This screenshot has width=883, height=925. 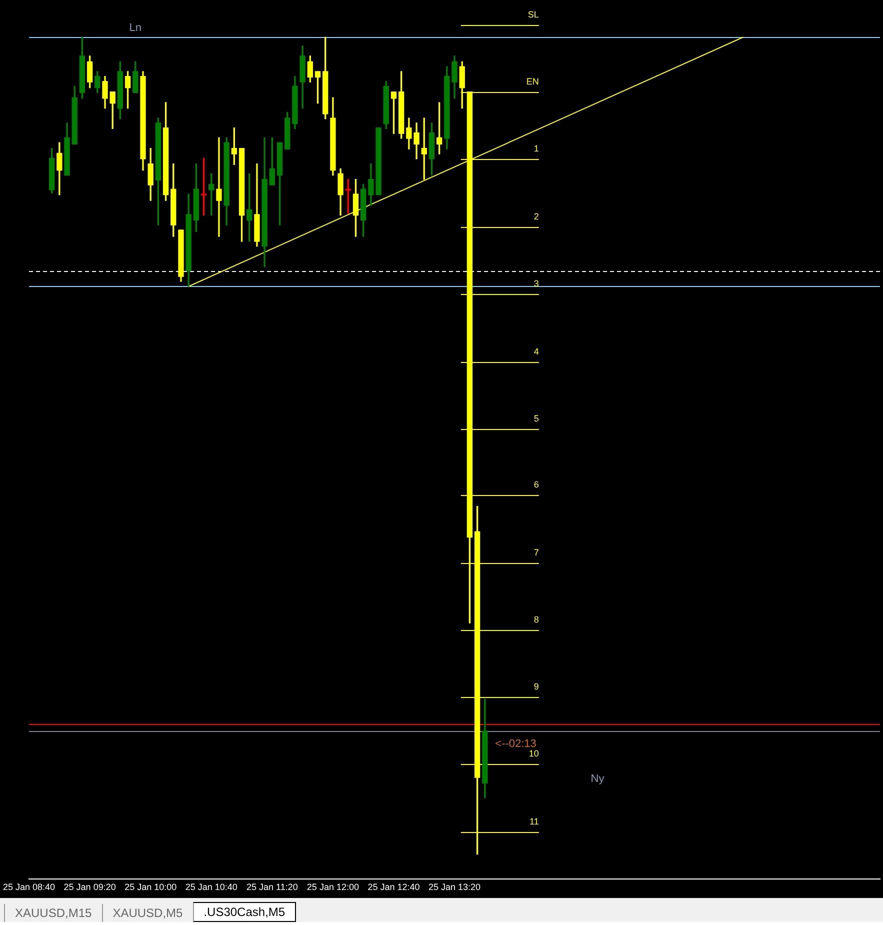 I want to click on annotation: 6, so click(x=536, y=484).